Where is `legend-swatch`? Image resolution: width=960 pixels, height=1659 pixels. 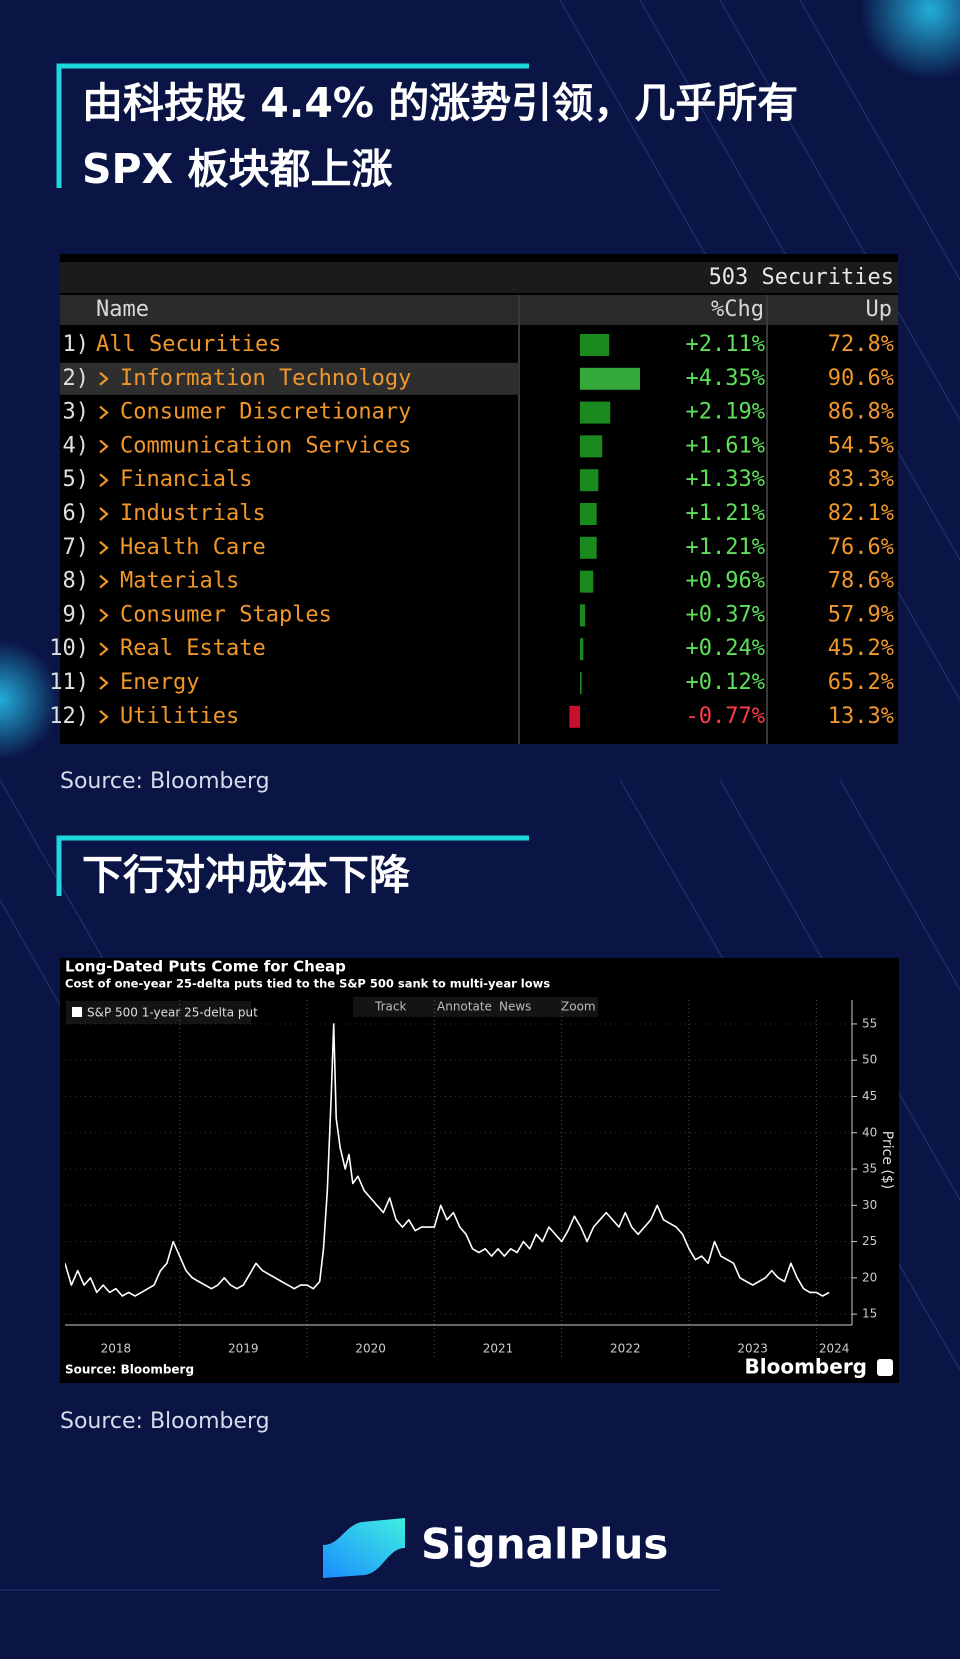
legend-swatch is located at coordinates (77, 1012).